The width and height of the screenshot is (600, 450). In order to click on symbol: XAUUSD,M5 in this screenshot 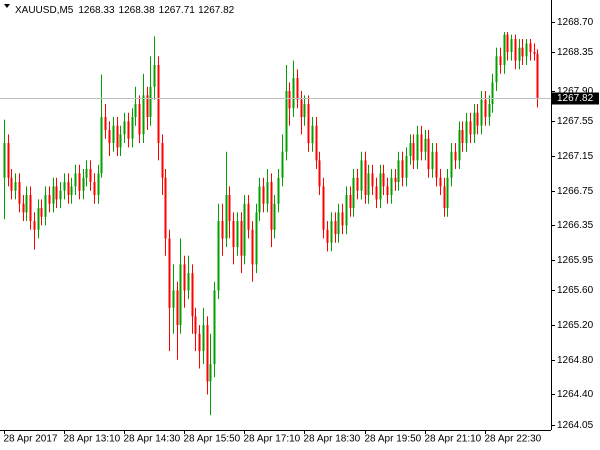, I will do `click(44, 10)`.